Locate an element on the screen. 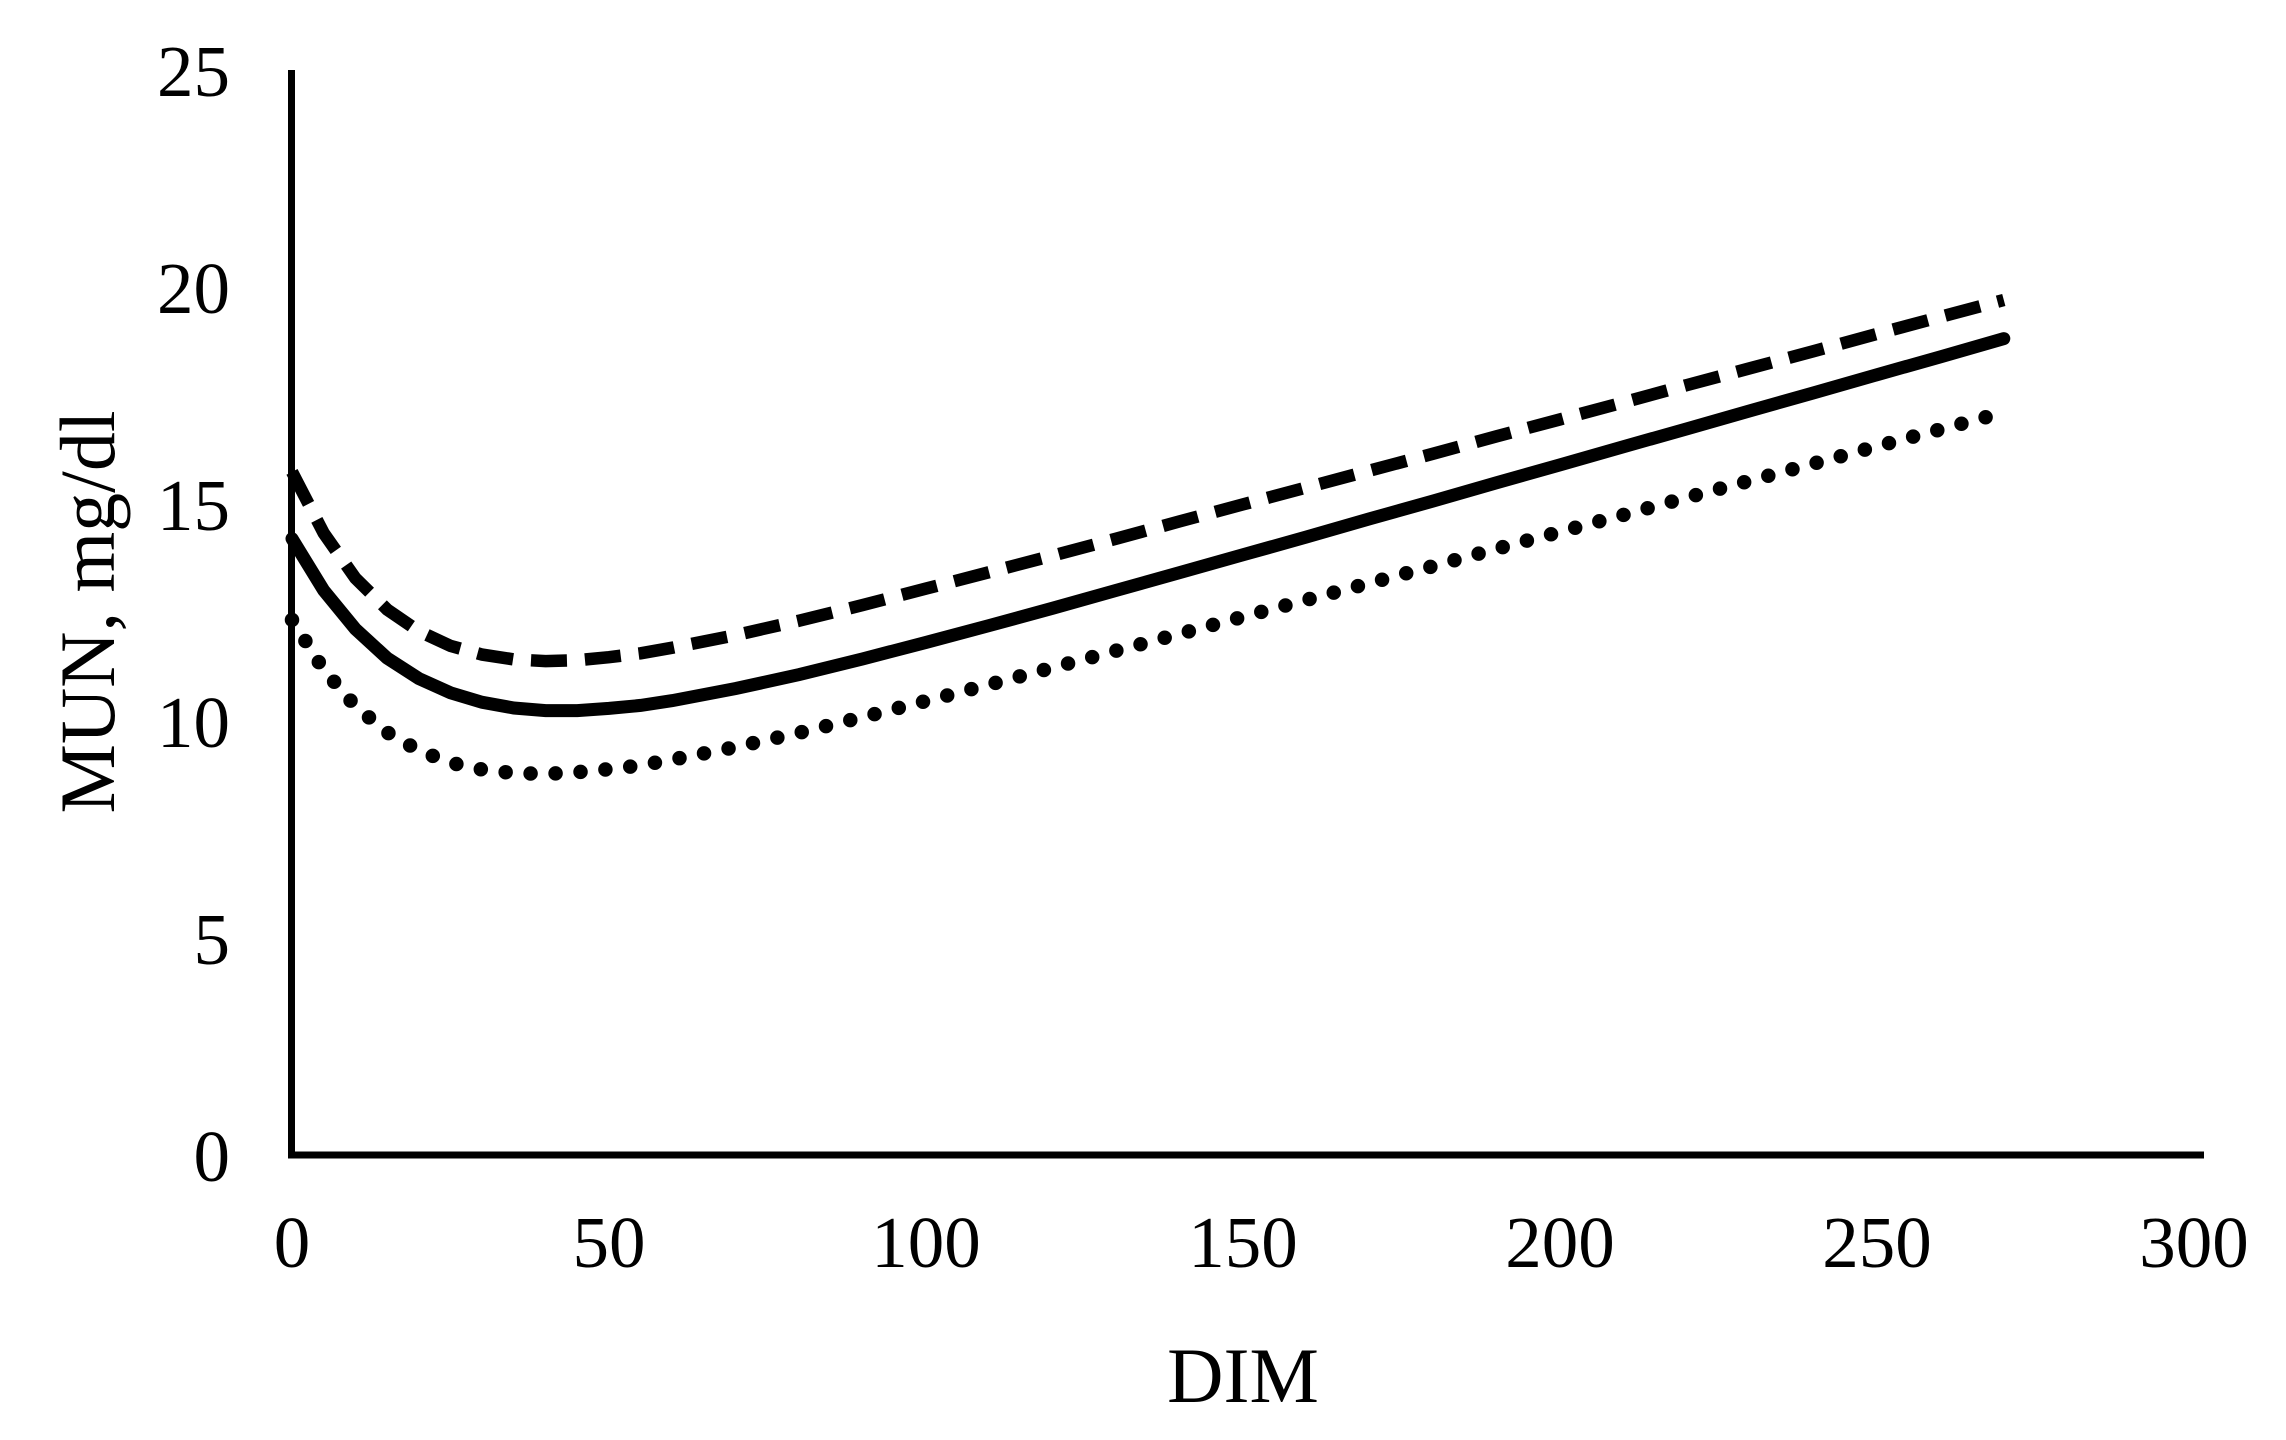 The width and height of the screenshot is (2286, 1440). y-axis-title: MUN, mg/dl is located at coordinates (87, 612).